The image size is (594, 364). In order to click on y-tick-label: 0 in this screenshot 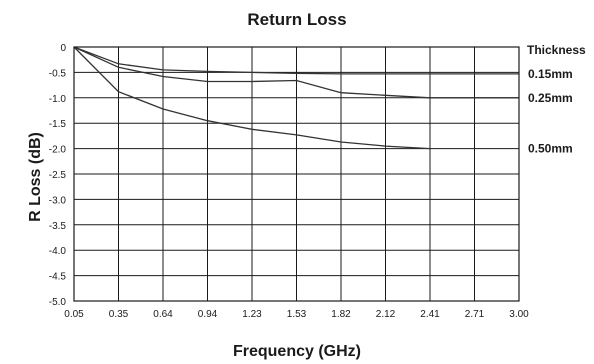, I will do `click(63, 48)`.